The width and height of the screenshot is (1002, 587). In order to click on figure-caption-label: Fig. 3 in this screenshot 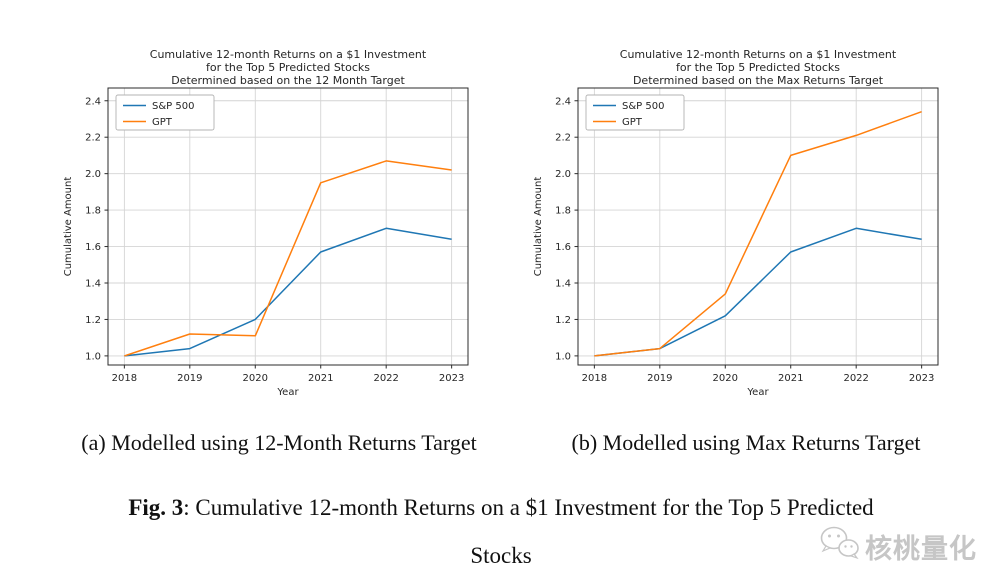, I will do `click(156, 507)`.